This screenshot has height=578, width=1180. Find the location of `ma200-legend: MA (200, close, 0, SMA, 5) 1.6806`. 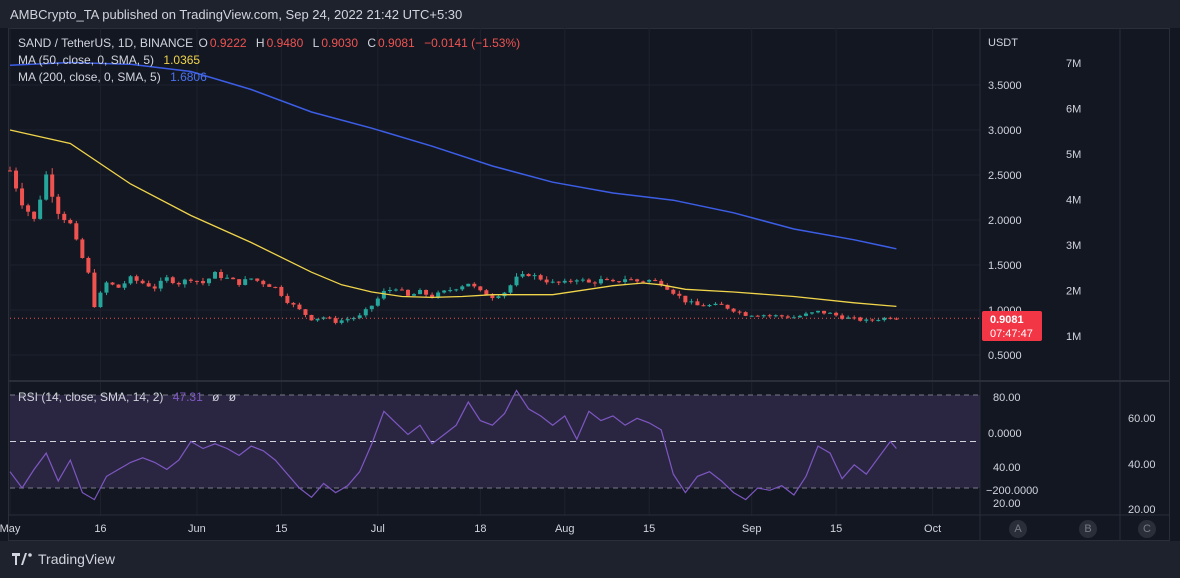

ma200-legend: MA (200, close, 0, SMA, 5) 1.6806 is located at coordinates (113, 77).